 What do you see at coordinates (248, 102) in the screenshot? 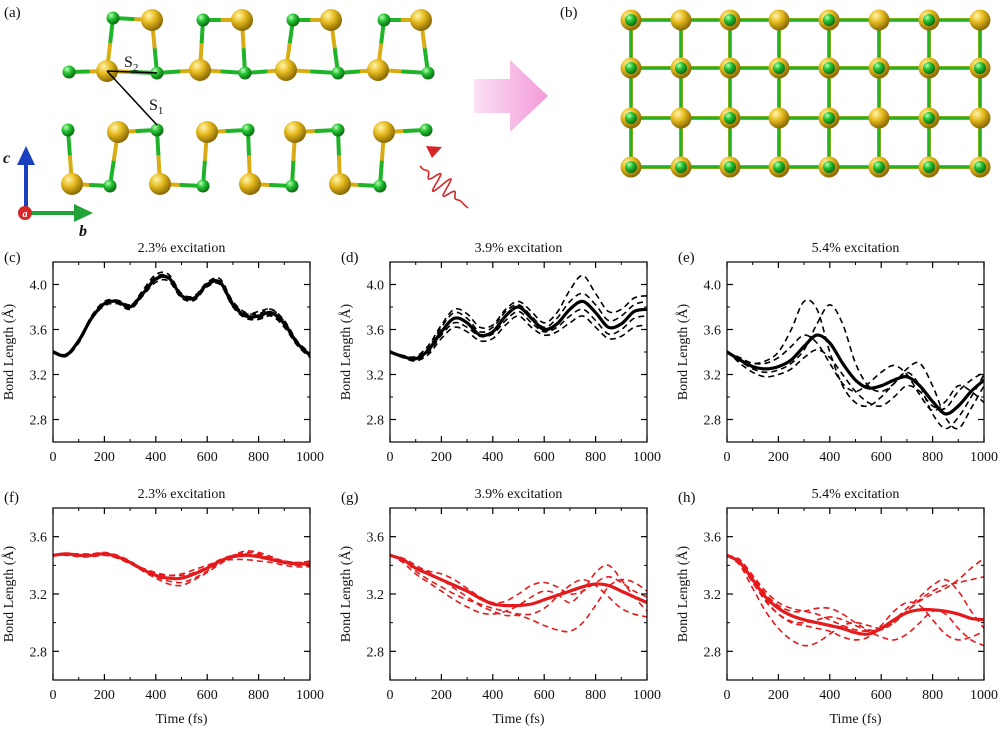
I see `structure-bonds` at bounding box center [248, 102].